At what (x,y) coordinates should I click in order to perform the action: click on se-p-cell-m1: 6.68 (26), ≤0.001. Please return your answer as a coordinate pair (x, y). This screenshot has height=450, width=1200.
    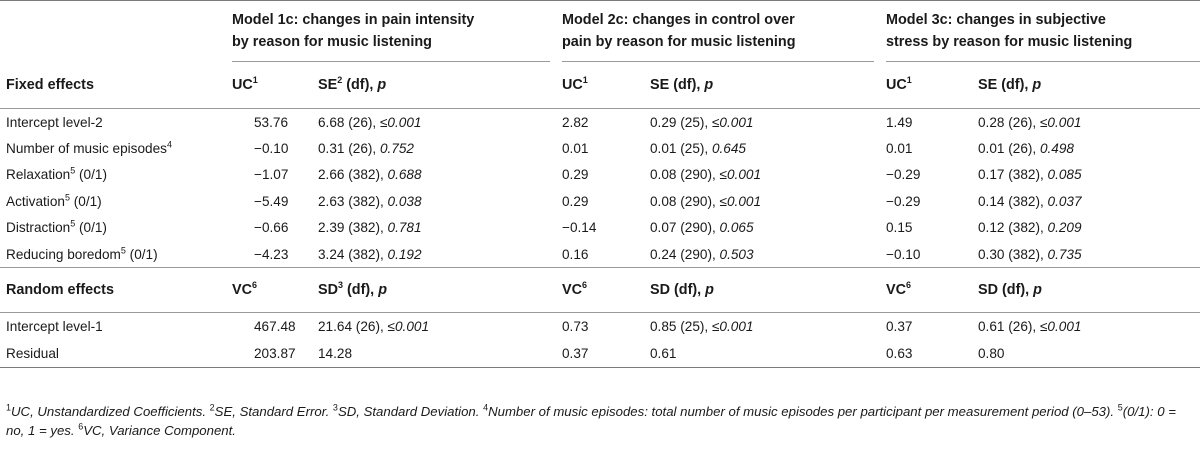
    Looking at the image, I should click on (434, 122).